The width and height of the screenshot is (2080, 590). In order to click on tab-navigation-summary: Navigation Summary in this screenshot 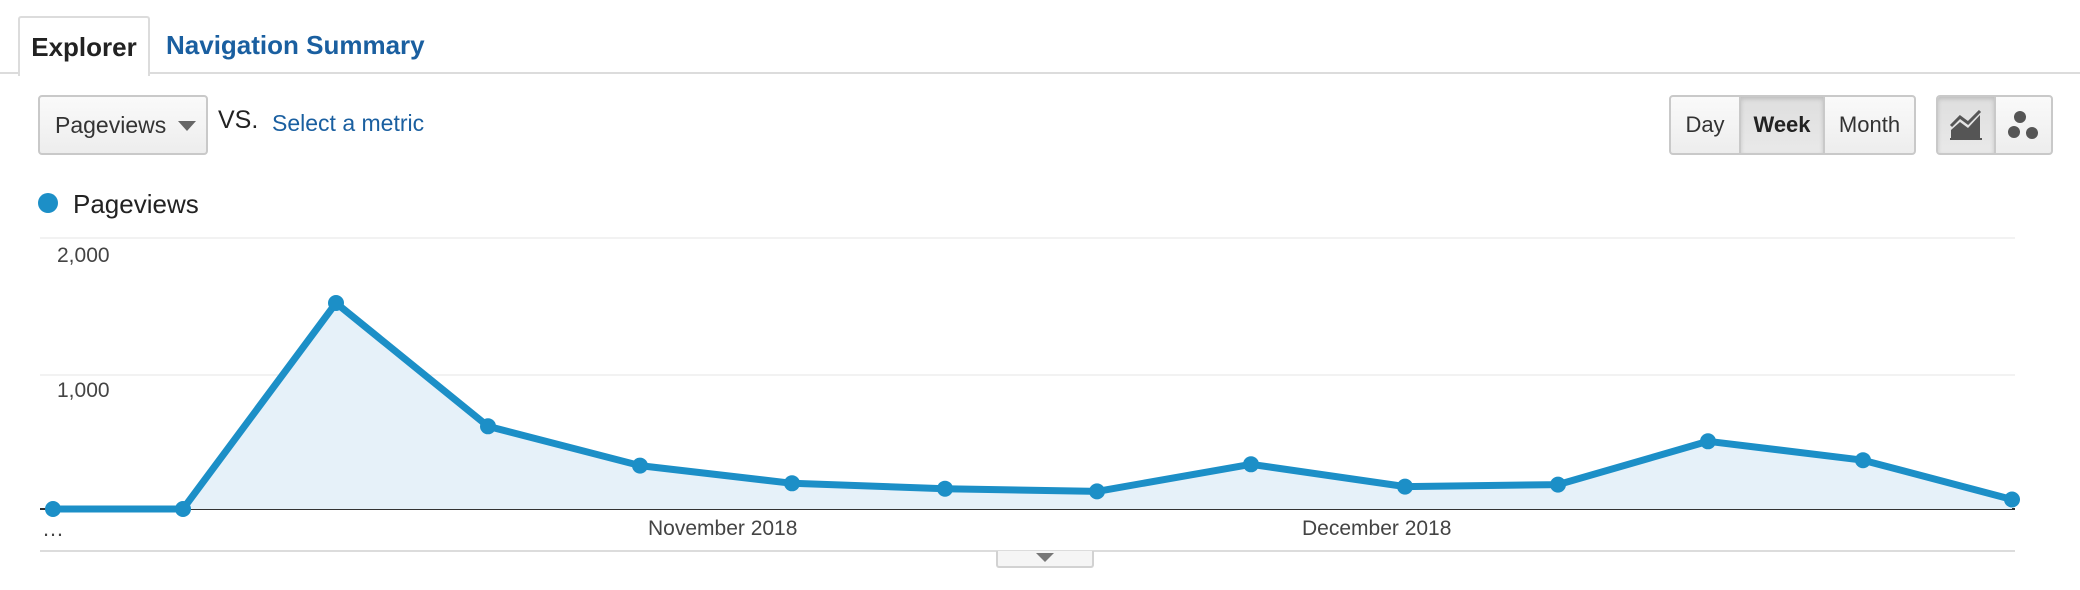, I will do `click(295, 45)`.